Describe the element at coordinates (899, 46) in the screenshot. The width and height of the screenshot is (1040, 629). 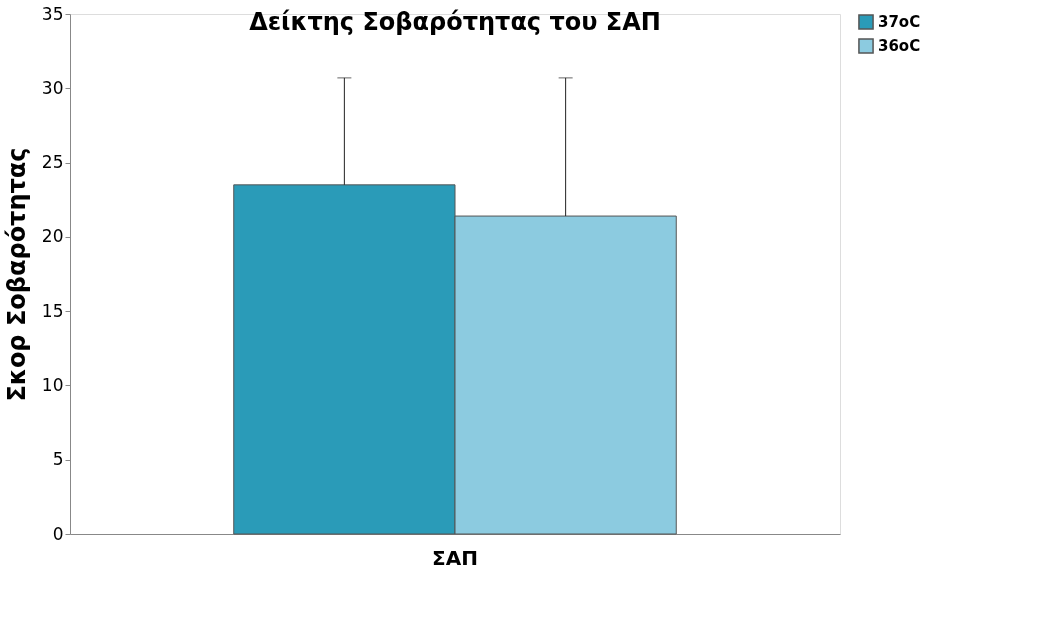
I see `legend-label: 36oC` at that location.